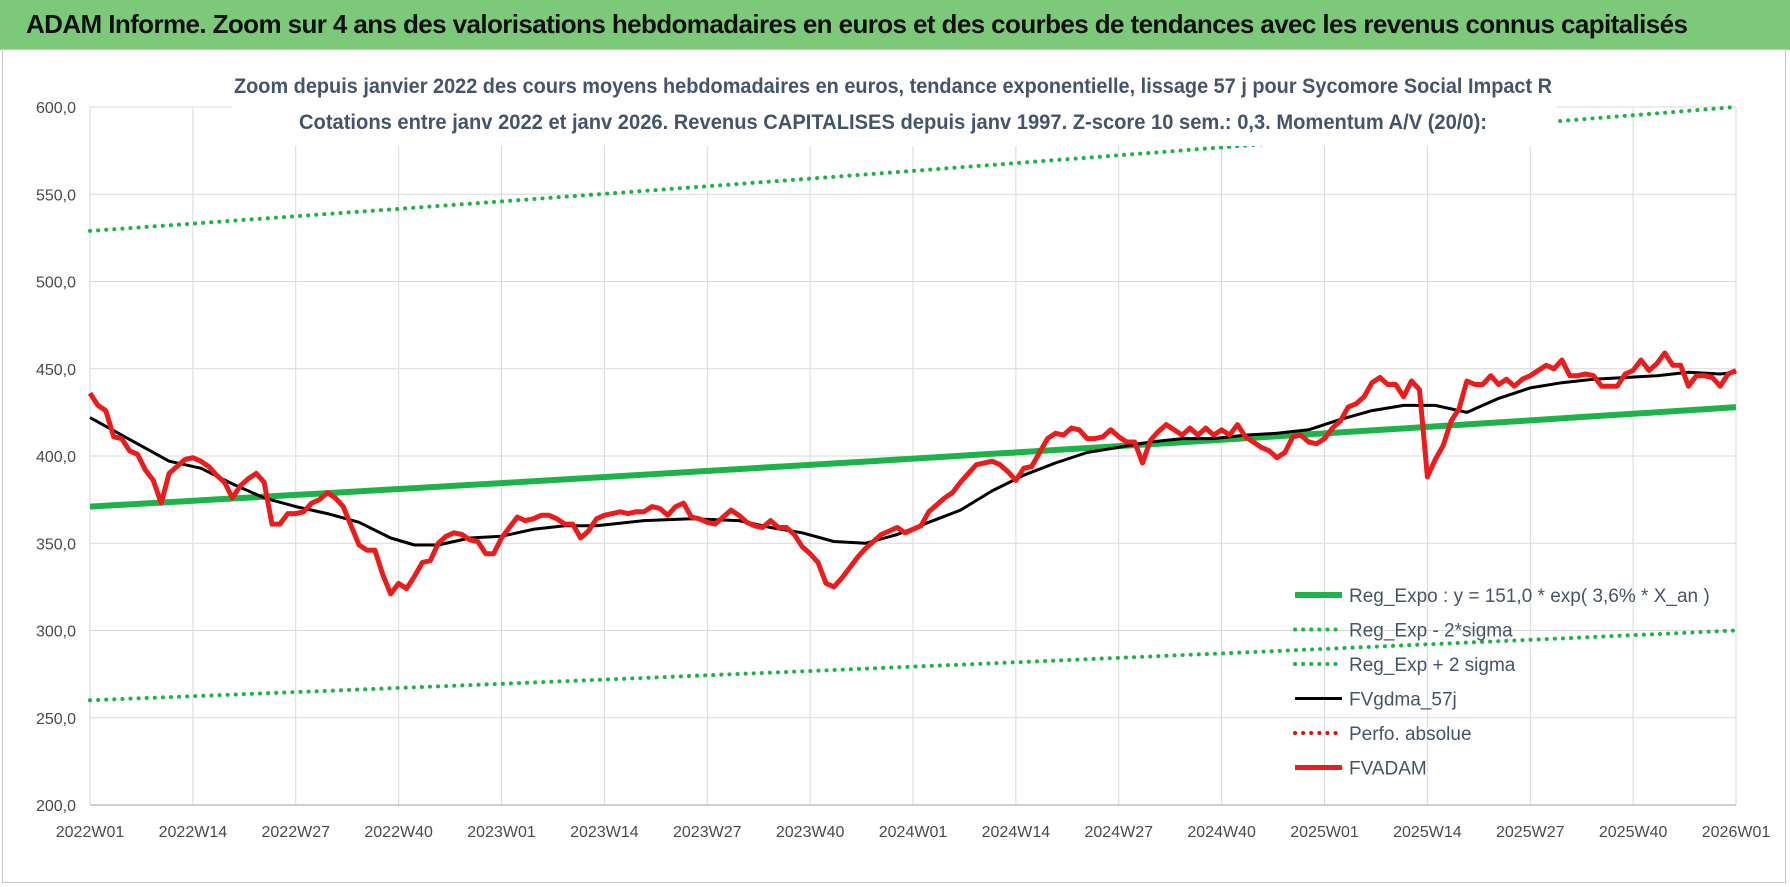 The width and height of the screenshot is (1790, 887). What do you see at coordinates (1403, 700) in the screenshot?
I see `legend-label-fvgdma-57j: FVgdma_57j` at bounding box center [1403, 700].